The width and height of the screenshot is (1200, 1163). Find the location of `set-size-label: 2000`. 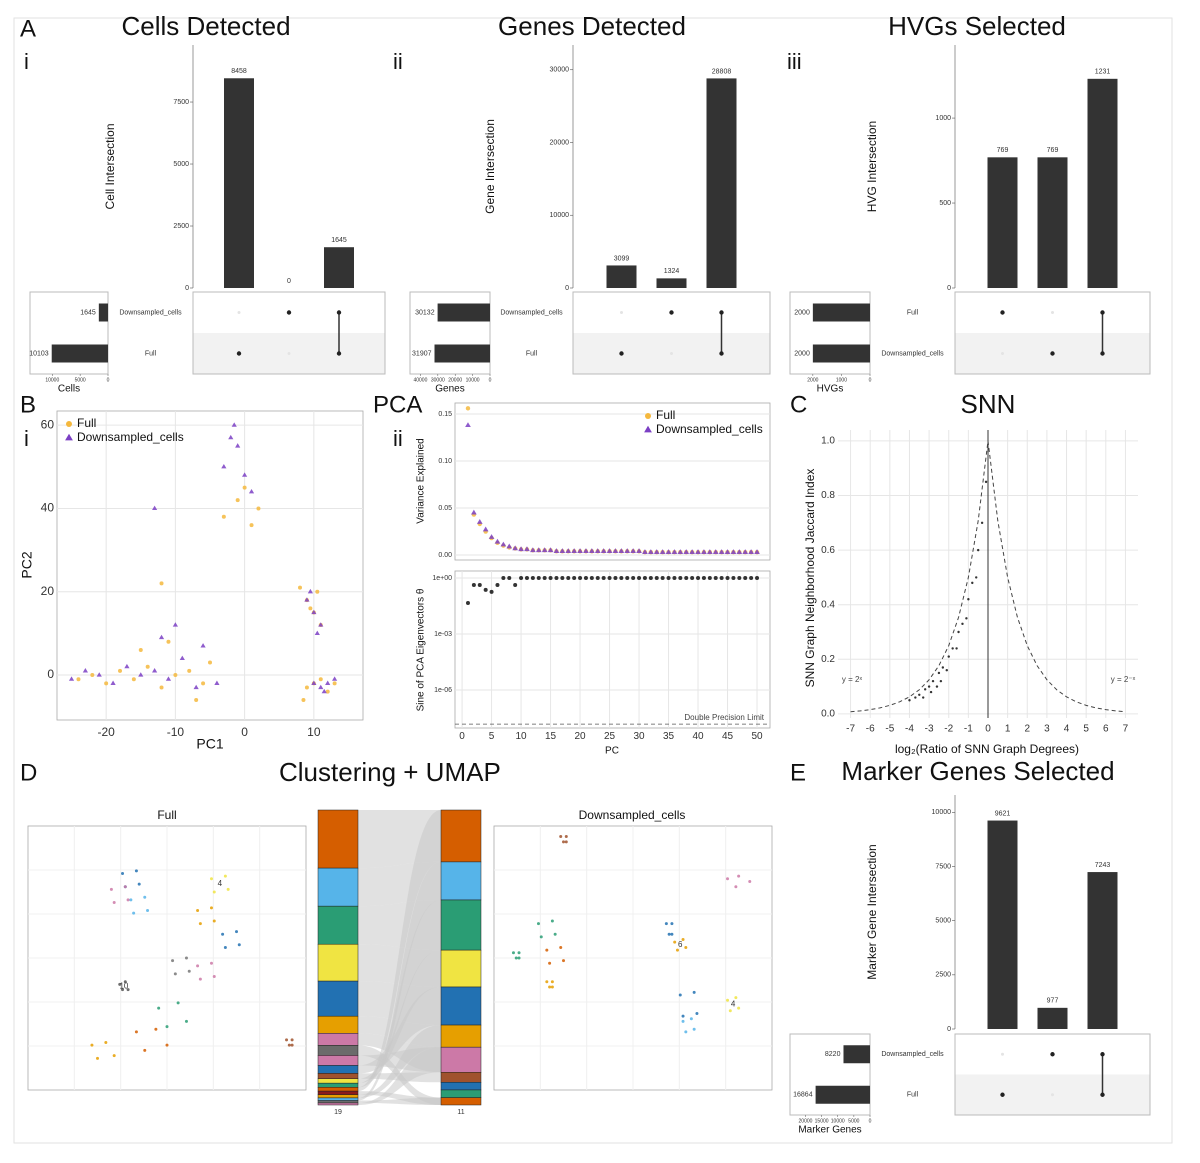

set-size-label: 2000 is located at coordinates (802, 353).